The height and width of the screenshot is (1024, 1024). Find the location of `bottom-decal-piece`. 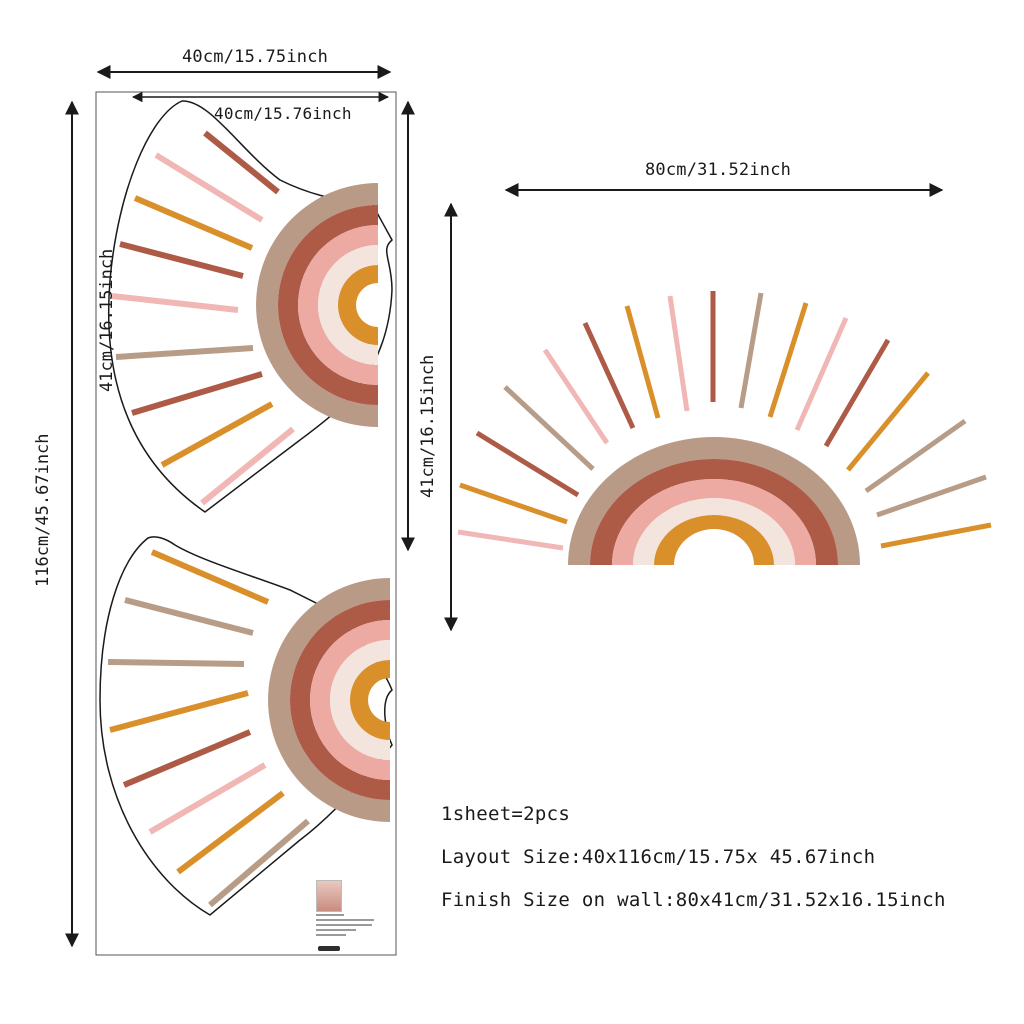

bottom-decal-piece is located at coordinates (246, 726).